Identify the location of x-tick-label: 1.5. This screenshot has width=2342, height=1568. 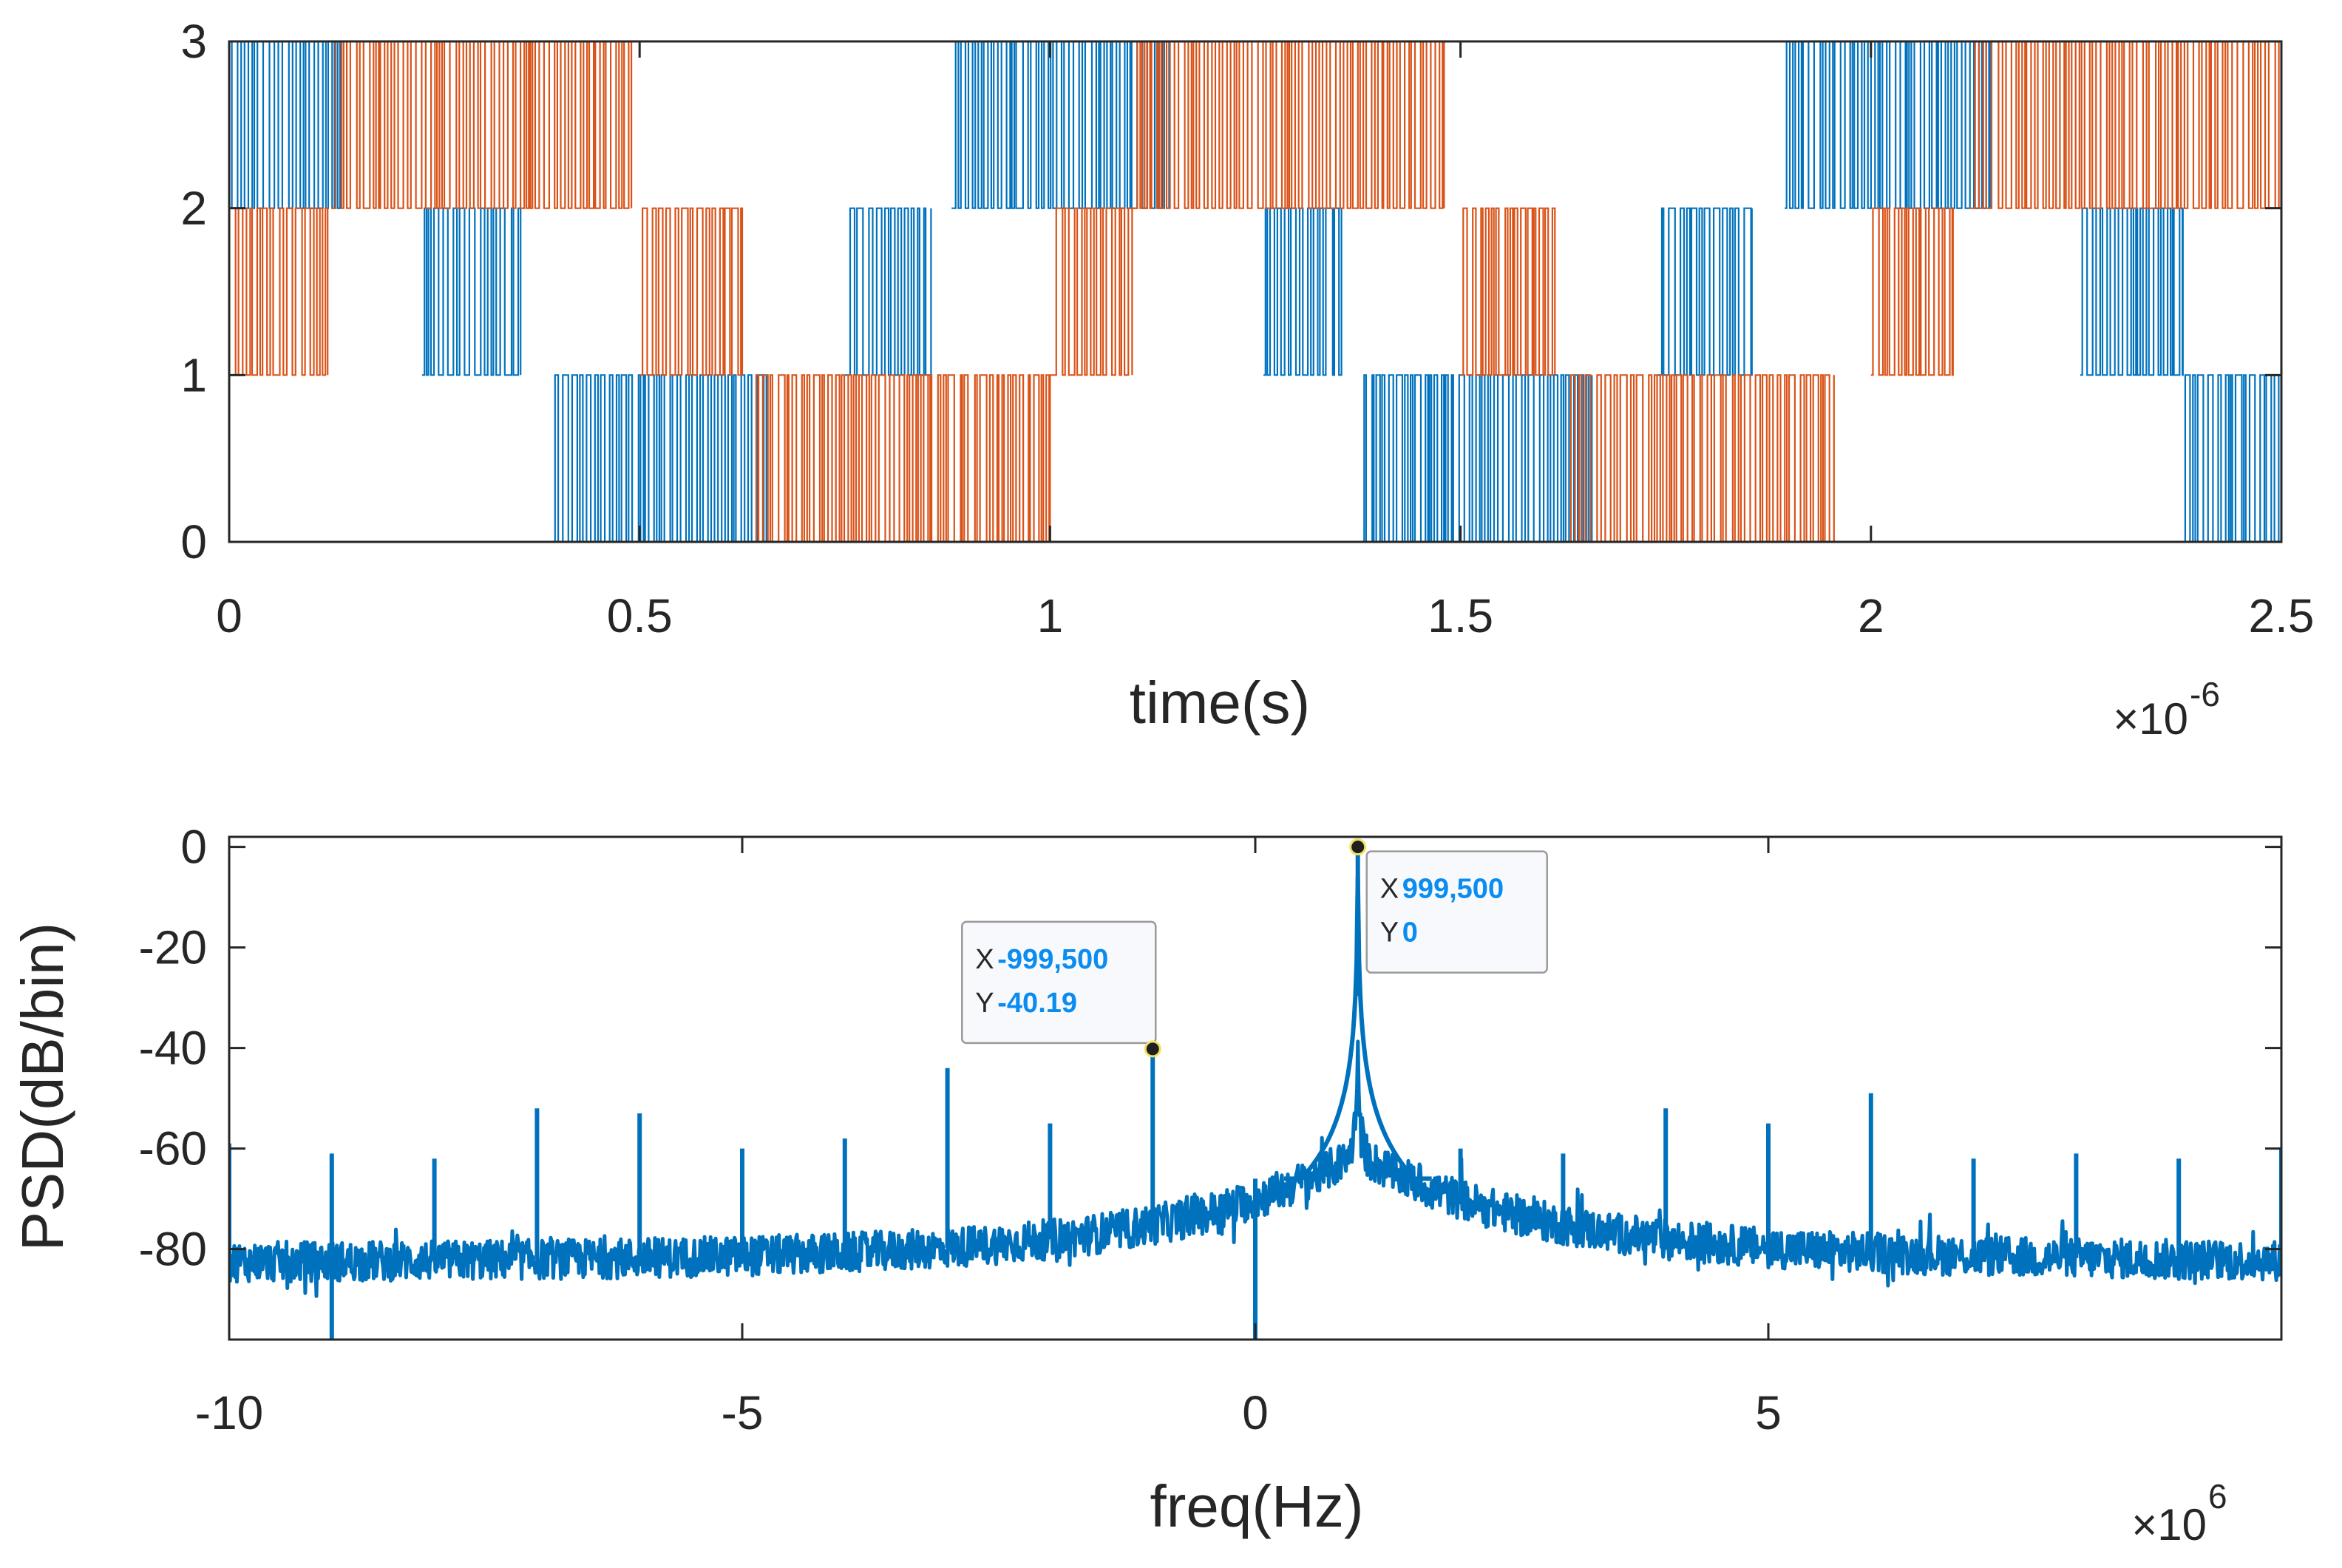
(1460, 615).